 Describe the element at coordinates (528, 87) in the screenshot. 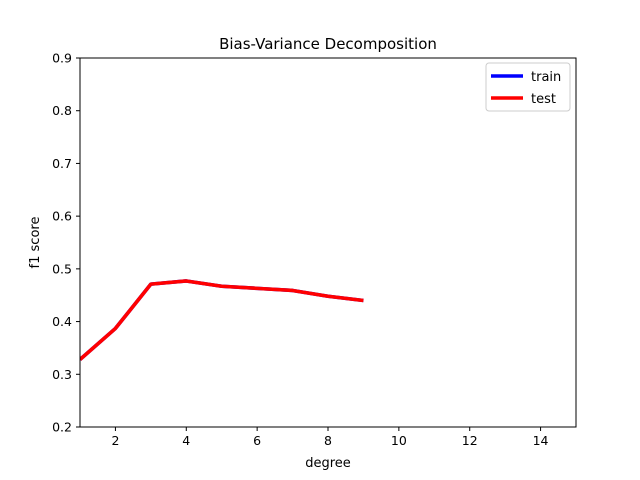

I see `legend: train test` at that location.